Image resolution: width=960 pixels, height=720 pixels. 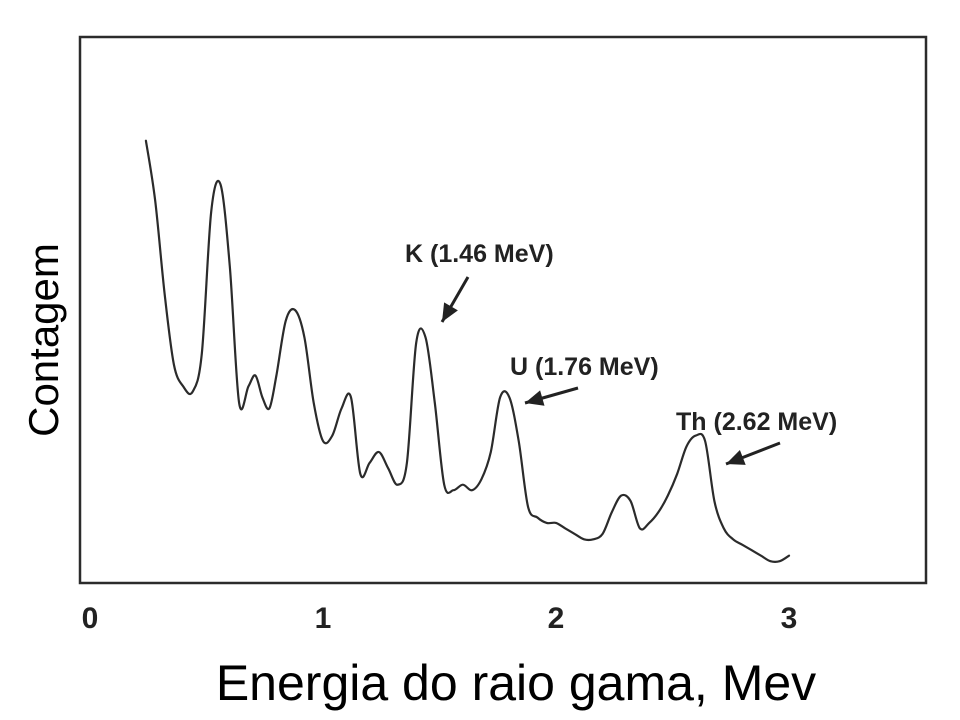 What do you see at coordinates (479, 254) in the screenshot?
I see `peak-annotation-label: K (1.46 MeV)` at bounding box center [479, 254].